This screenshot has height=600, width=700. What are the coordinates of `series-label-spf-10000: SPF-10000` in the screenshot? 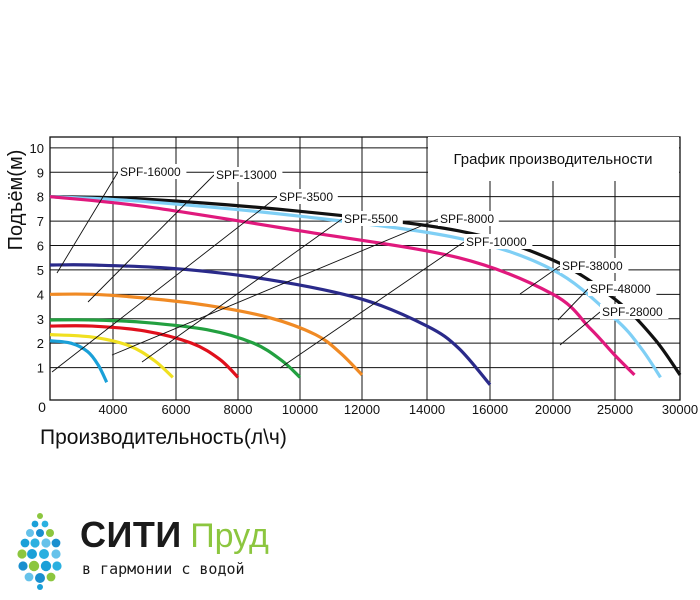 It's located at (496, 242).